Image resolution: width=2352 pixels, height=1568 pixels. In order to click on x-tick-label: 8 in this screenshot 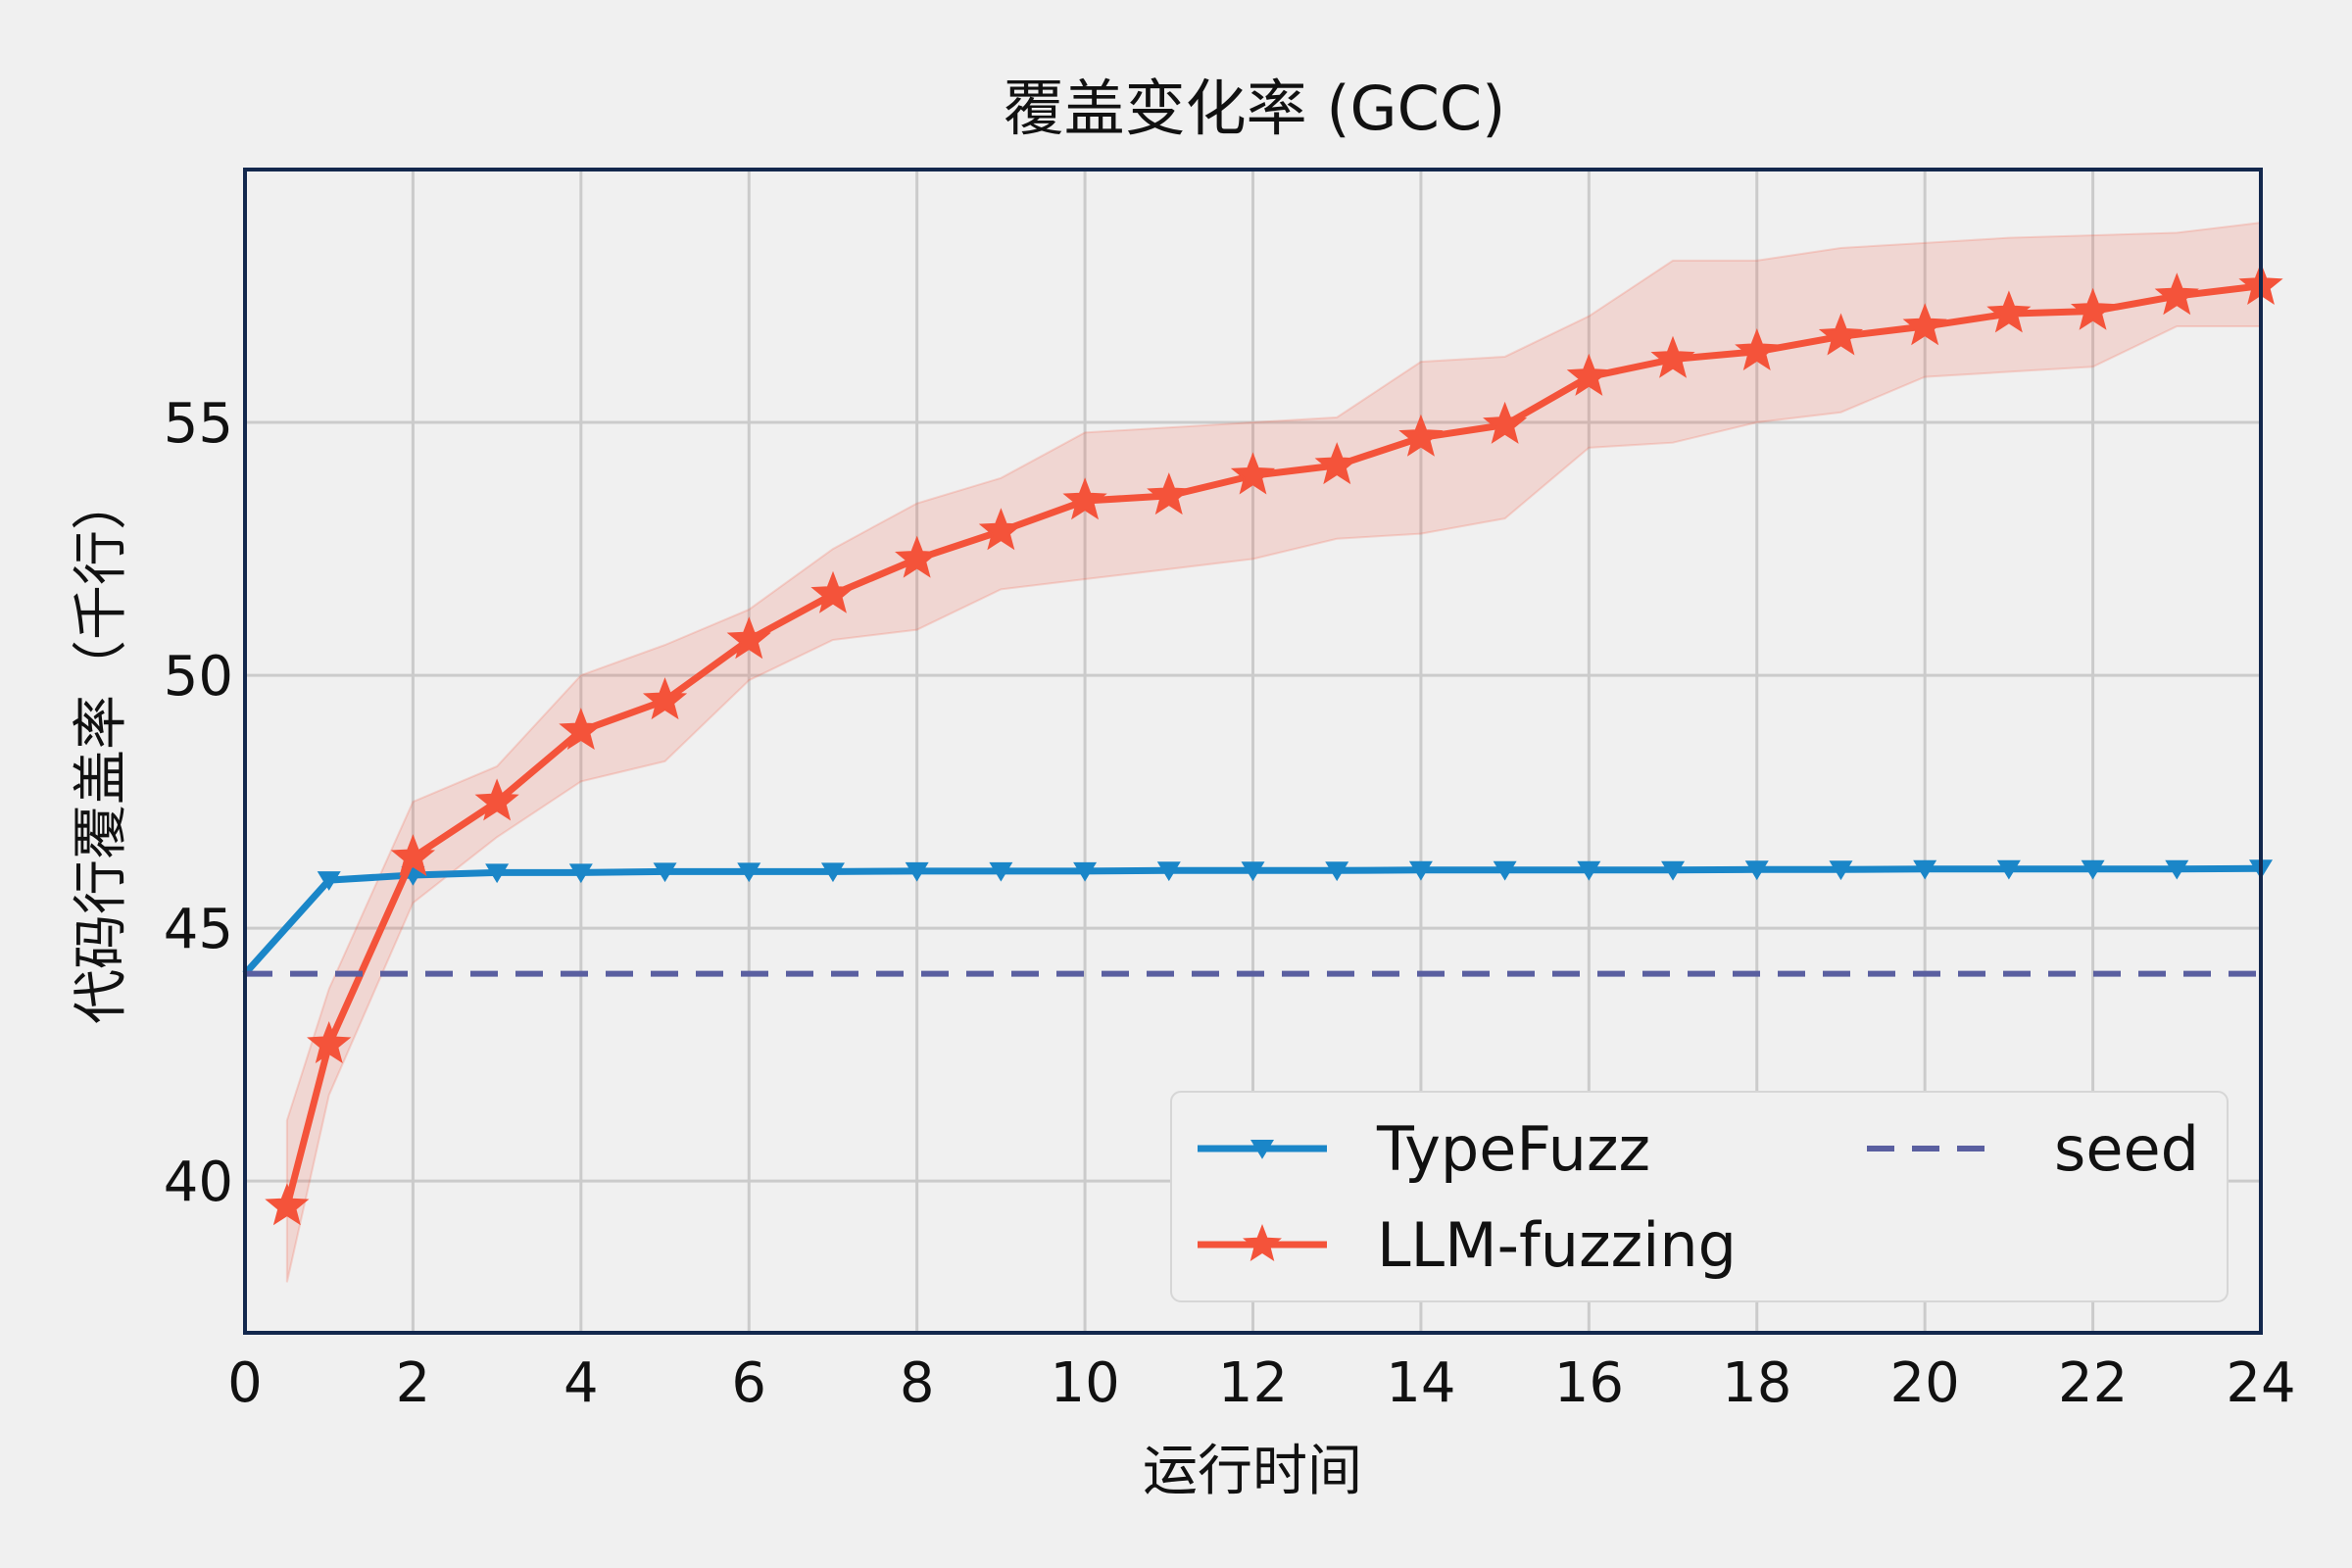, I will do `click(917, 1383)`.